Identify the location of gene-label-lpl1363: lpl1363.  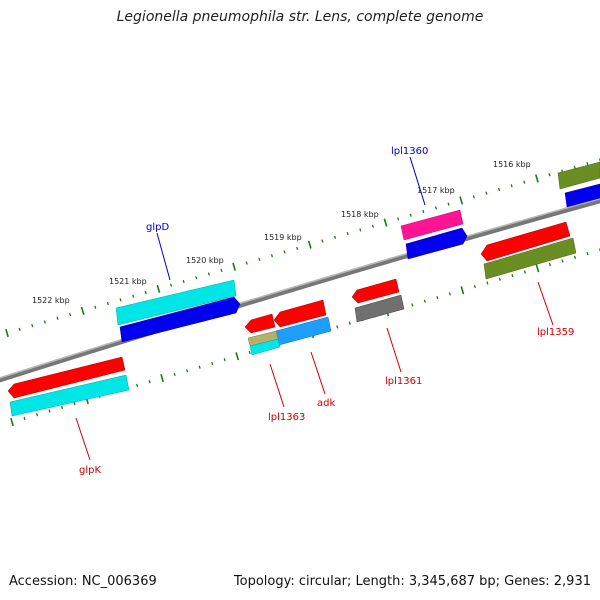
(286, 417).